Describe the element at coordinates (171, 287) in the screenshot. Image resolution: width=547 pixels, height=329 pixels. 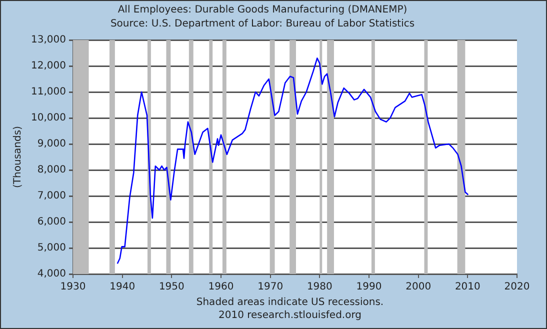
I see `x-tick-label: 1950` at that location.